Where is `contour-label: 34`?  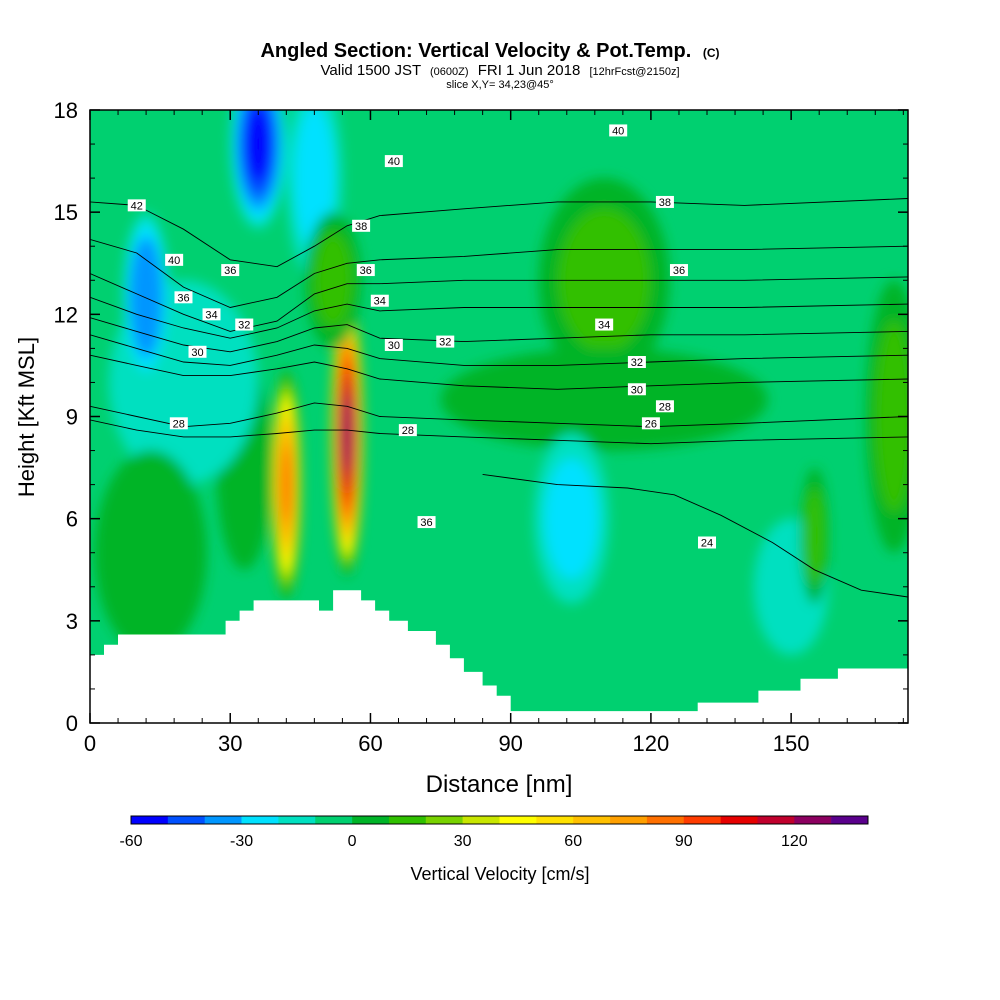
contour-label: 34 is located at coordinates (604, 325).